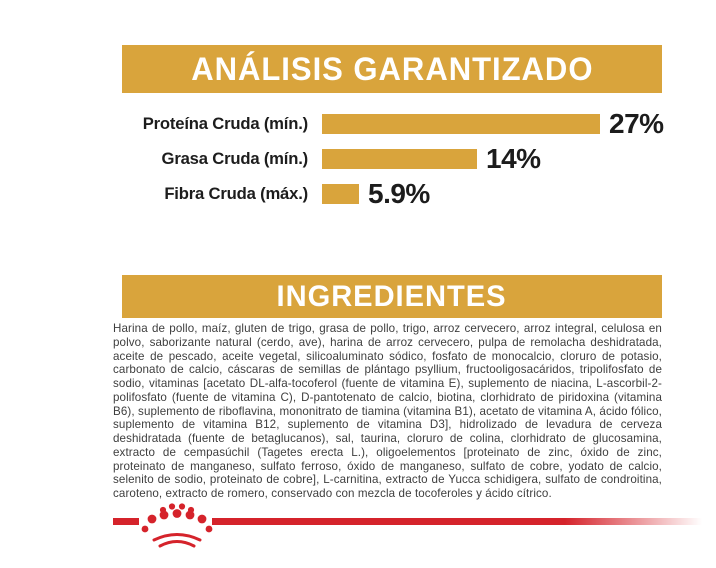  I want to click on bar-fiber, so click(340, 193).